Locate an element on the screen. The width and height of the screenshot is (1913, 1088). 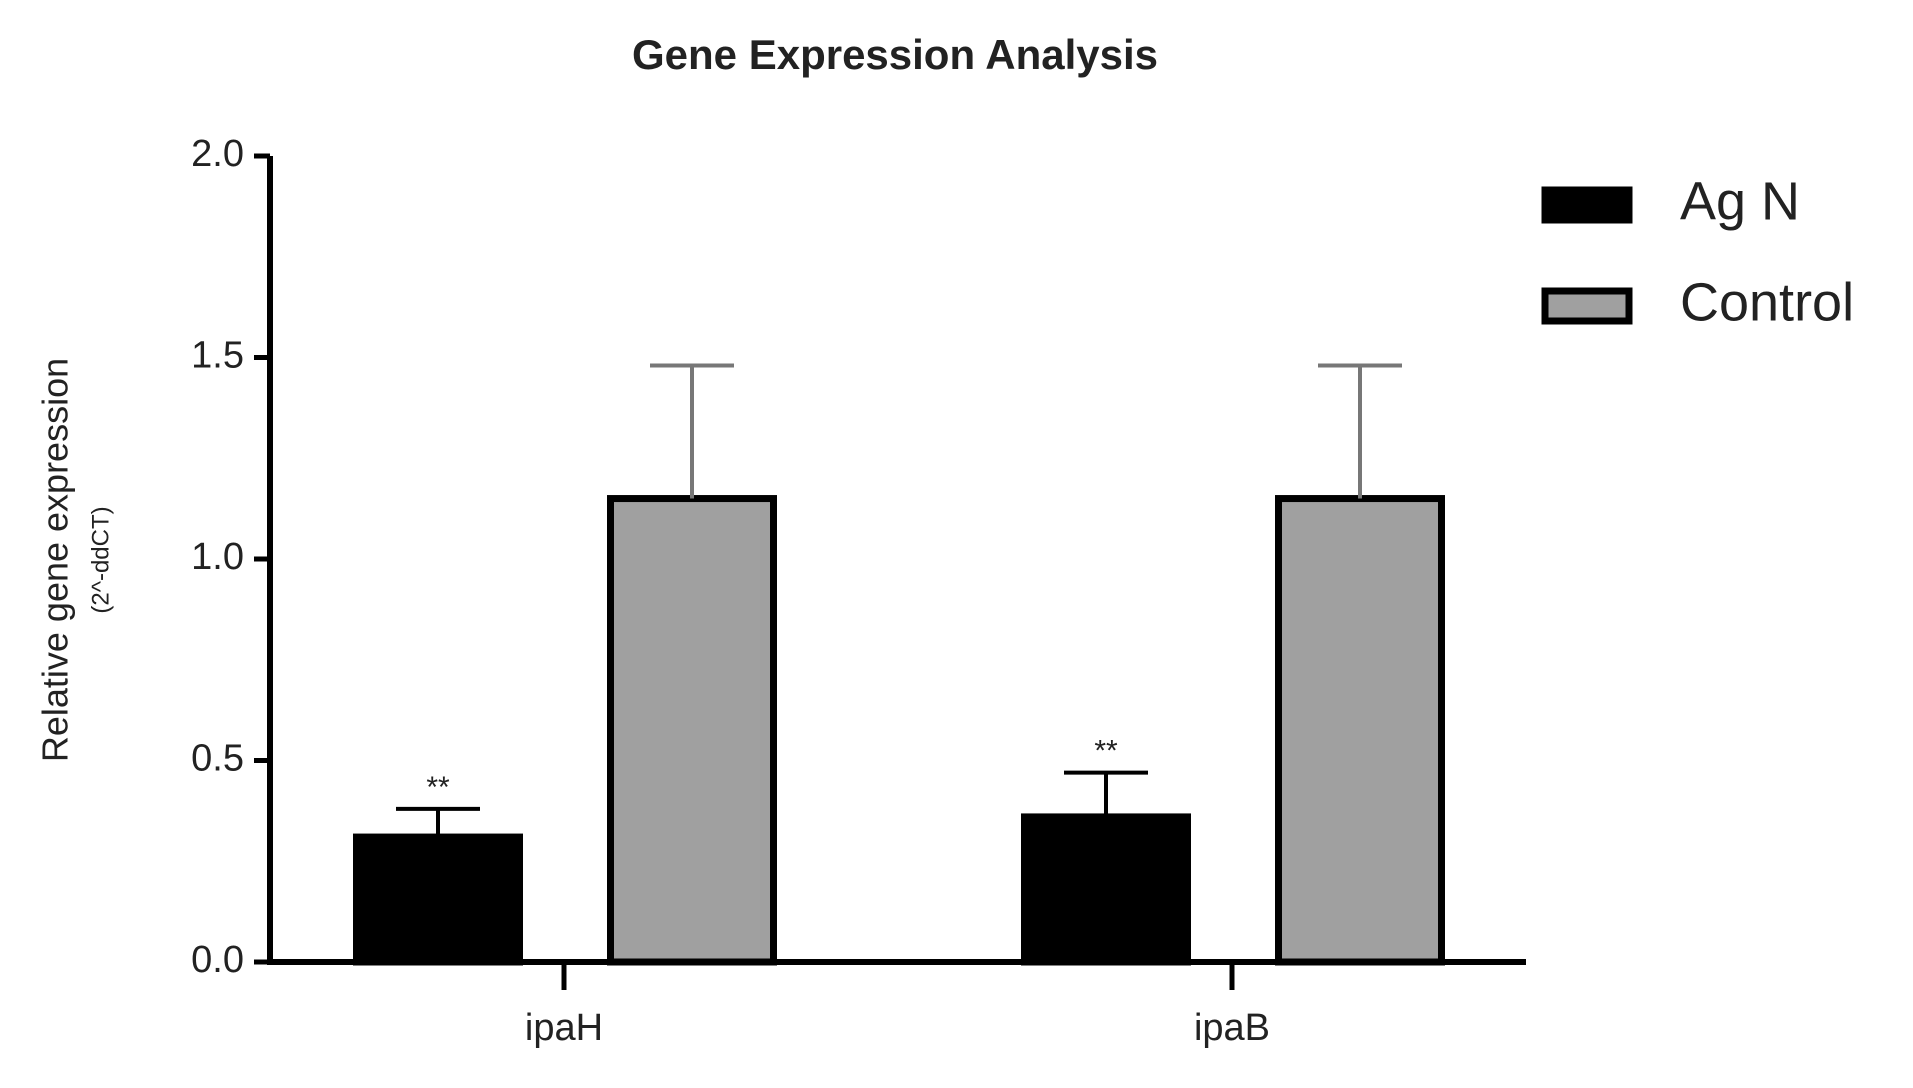
y-axis-title: Relative gene expression (2^-ddCT) is located at coordinates (75, 560).